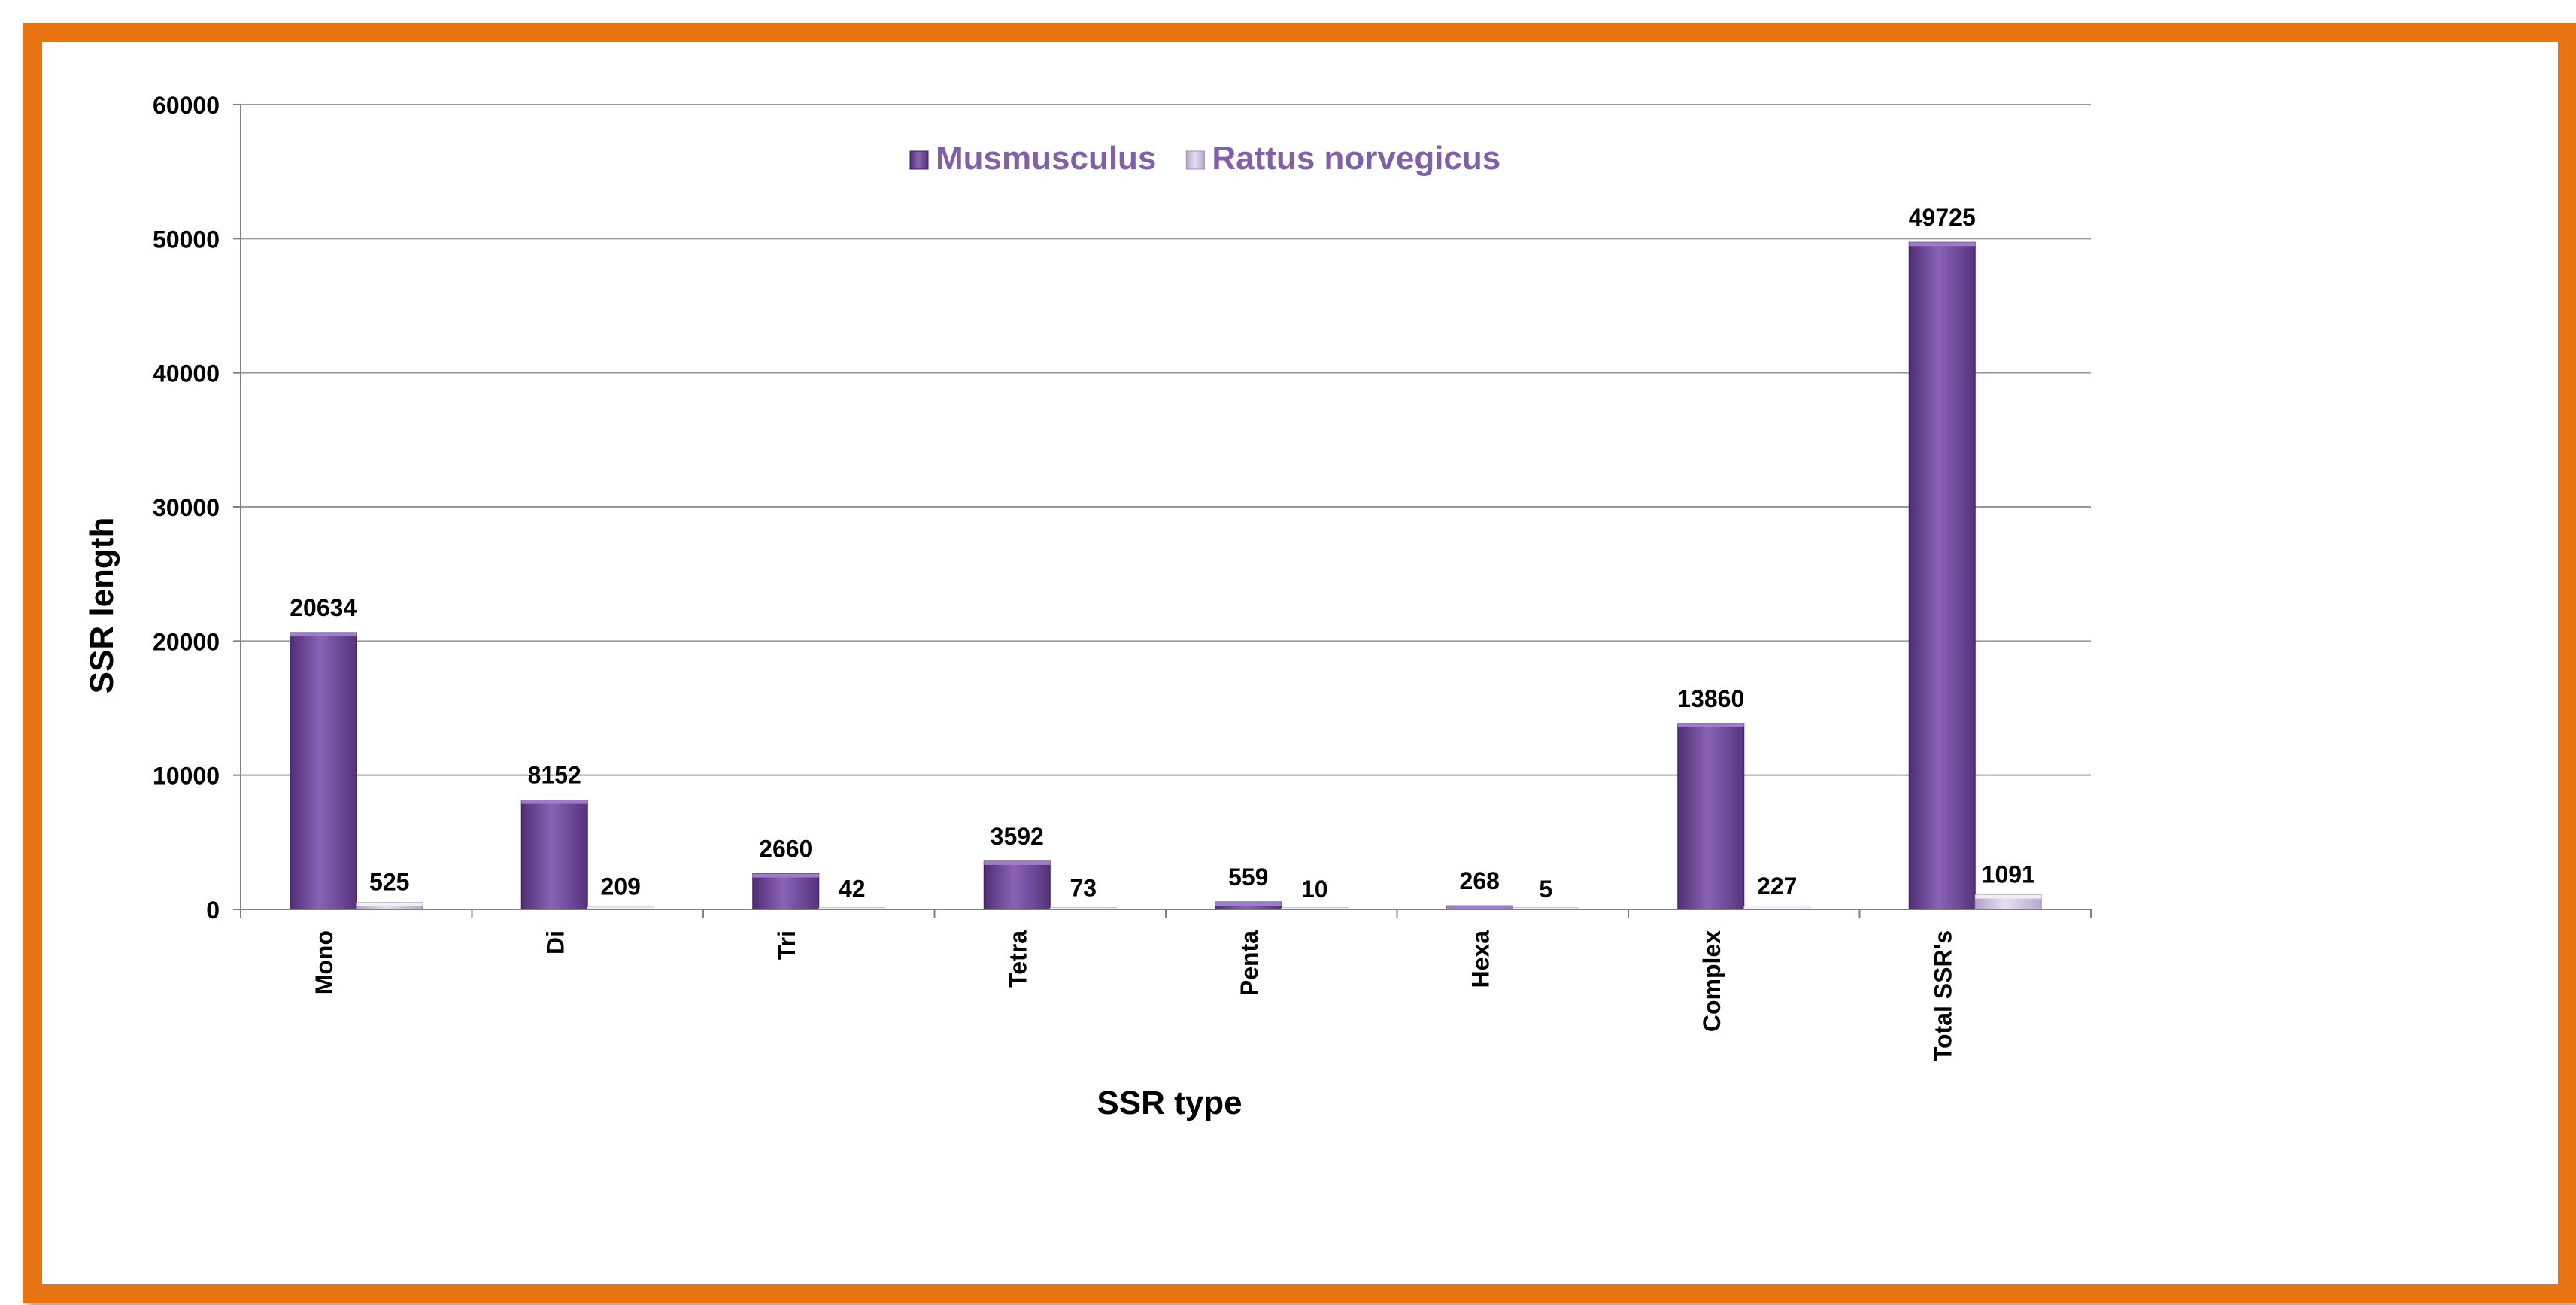 The height and width of the screenshot is (1305, 2576). What do you see at coordinates (1083, 888) in the screenshot?
I see `data-label: 73` at bounding box center [1083, 888].